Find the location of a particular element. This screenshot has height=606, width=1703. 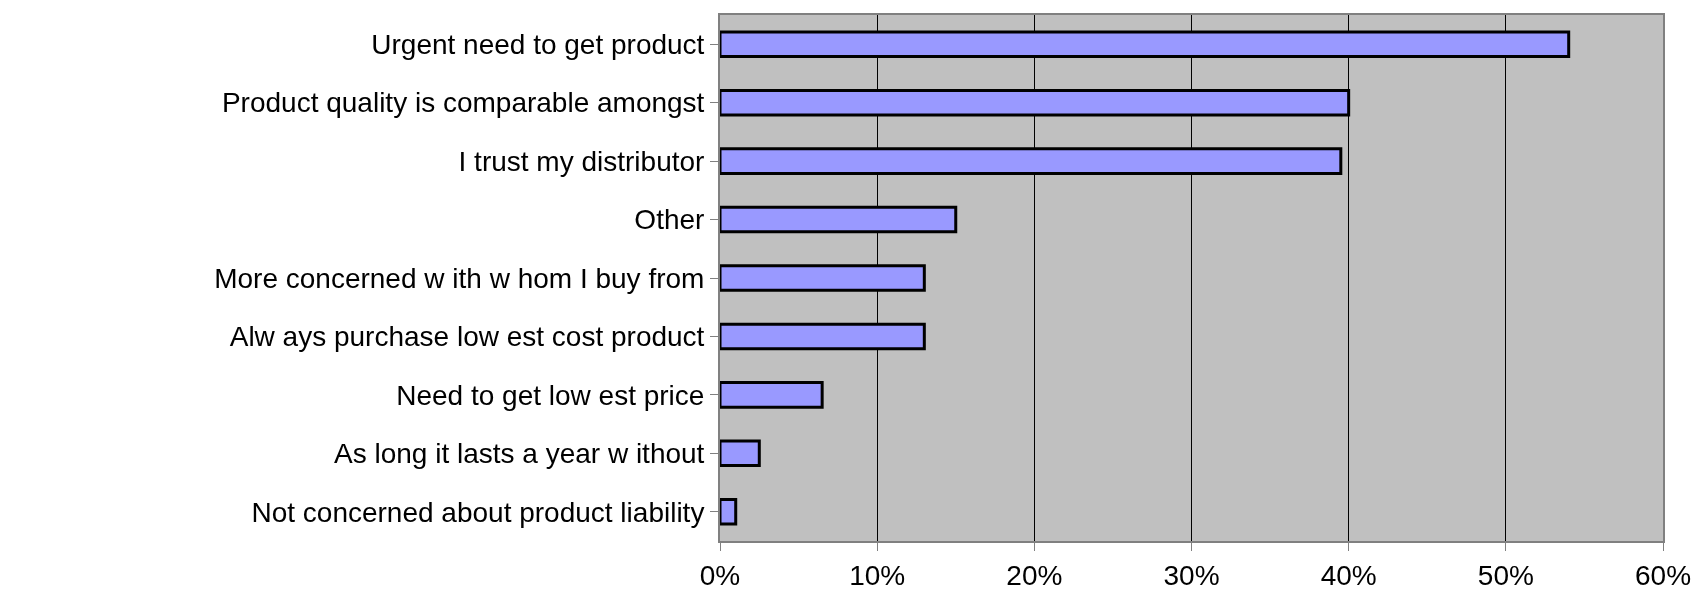

x-tick-label: 0% is located at coordinates (720, 575).